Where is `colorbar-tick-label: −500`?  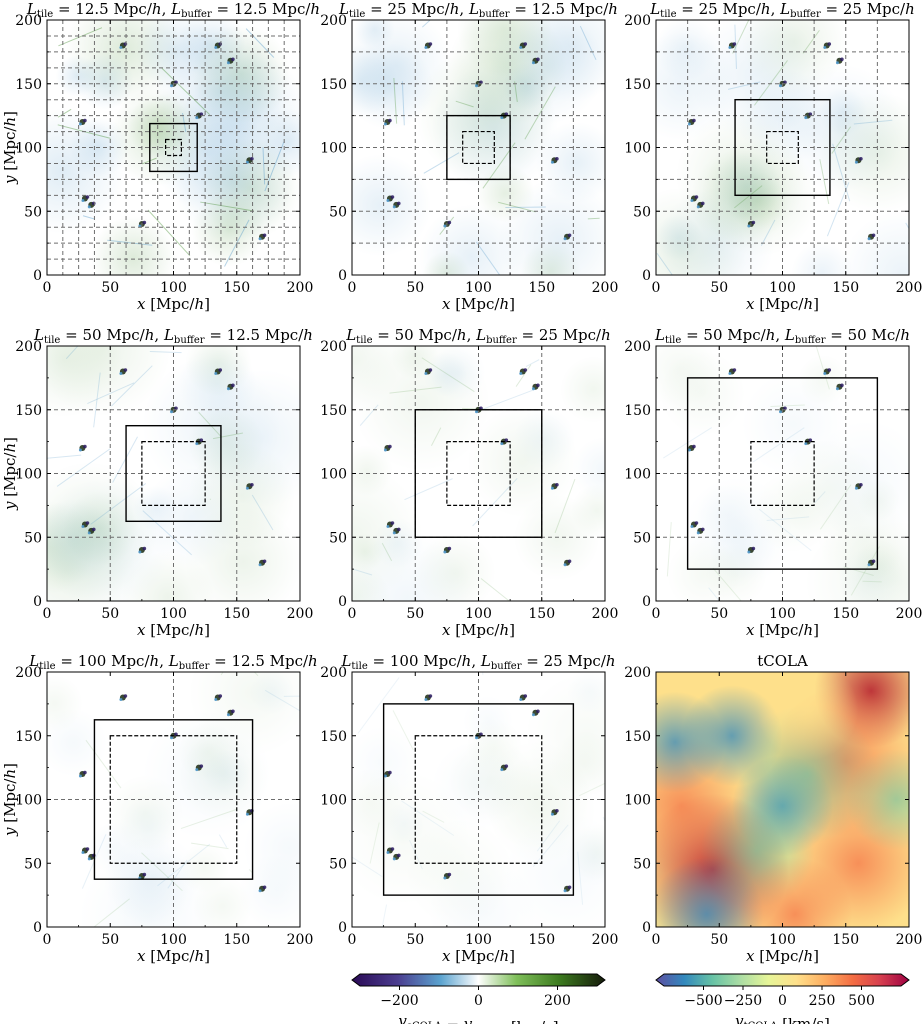
colorbar-tick-label: −500 is located at coordinates (703, 1001).